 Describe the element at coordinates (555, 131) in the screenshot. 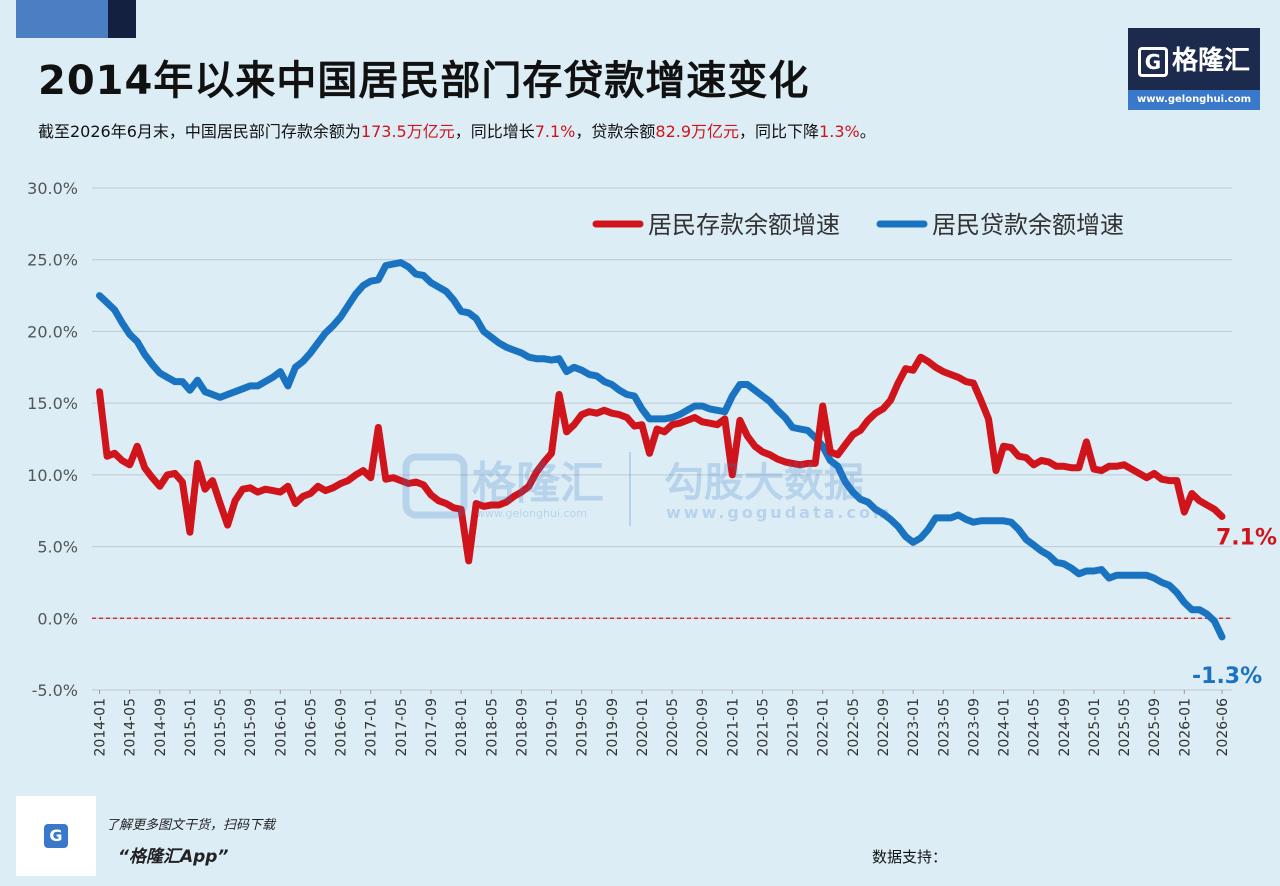

I see `subtitle-highlight: 7.1%` at that location.